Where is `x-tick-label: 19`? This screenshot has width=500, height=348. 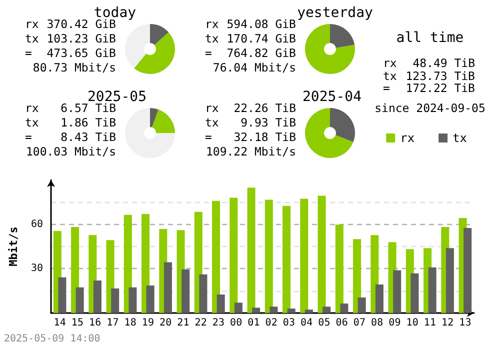
x-tick-label: 19 is located at coordinates (148, 323).